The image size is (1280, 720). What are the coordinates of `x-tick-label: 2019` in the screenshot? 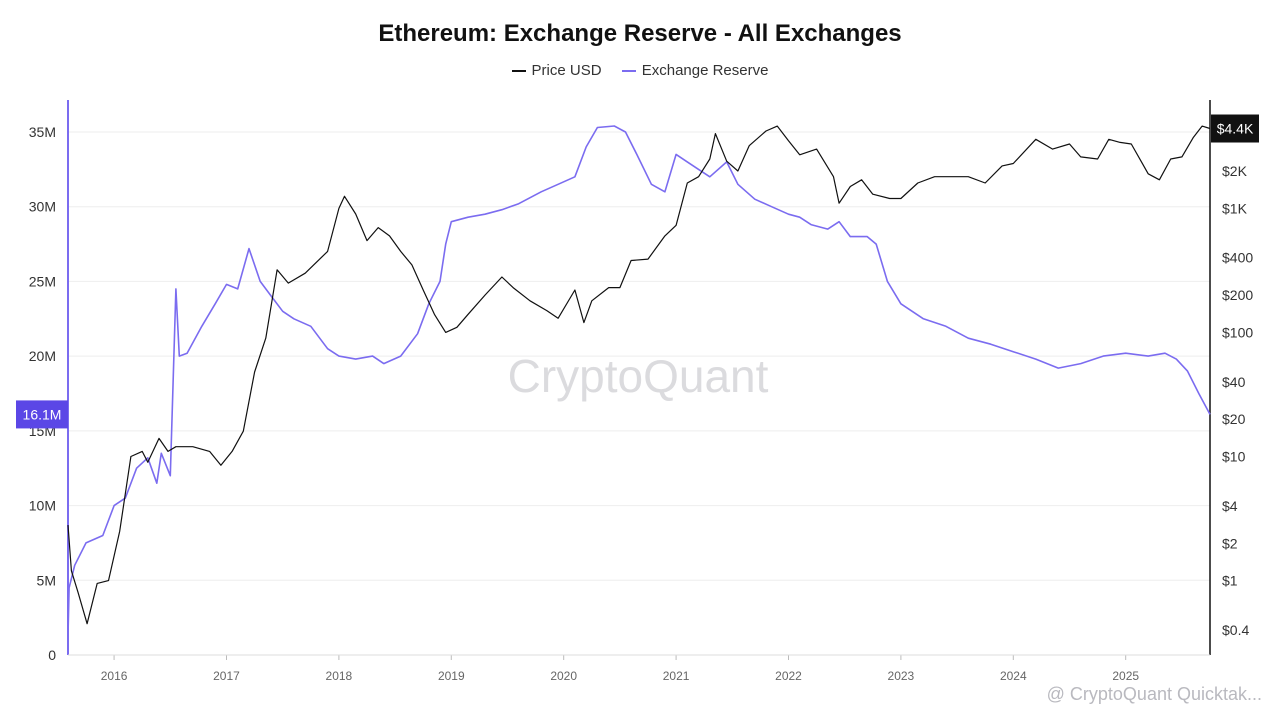 It's located at (451, 676).